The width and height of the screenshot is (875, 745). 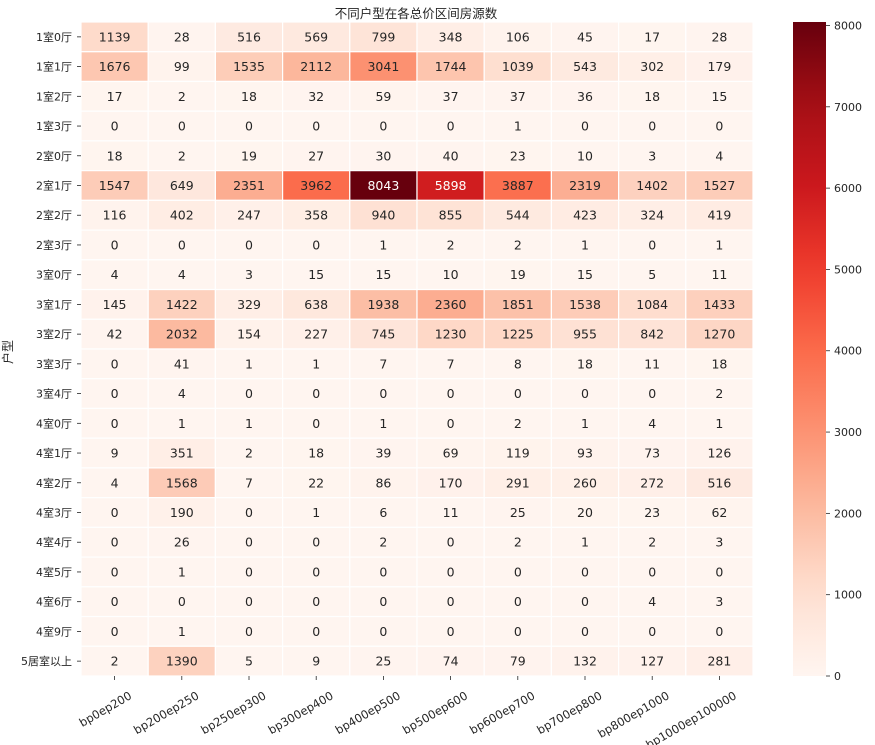 What do you see at coordinates (383, 36) in the screenshot?
I see `cell-value-label: 799` at bounding box center [383, 36].